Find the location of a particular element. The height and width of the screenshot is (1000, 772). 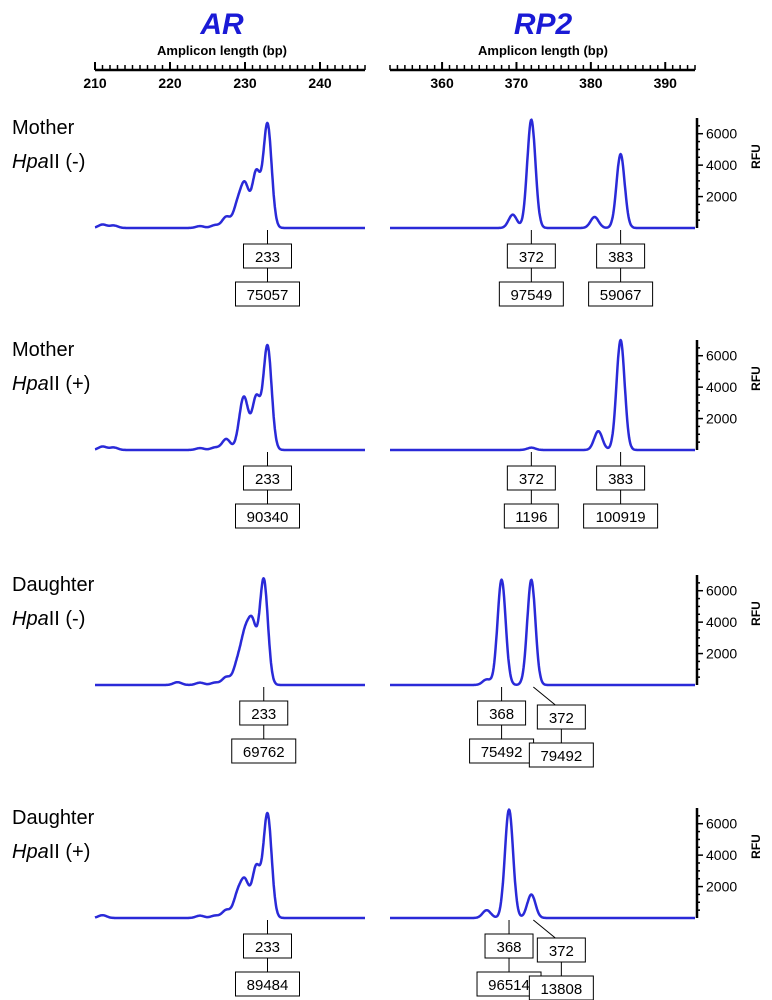

x-axis-label-rp2: Amplicon length (bp) is located at coordinates (543, 50).